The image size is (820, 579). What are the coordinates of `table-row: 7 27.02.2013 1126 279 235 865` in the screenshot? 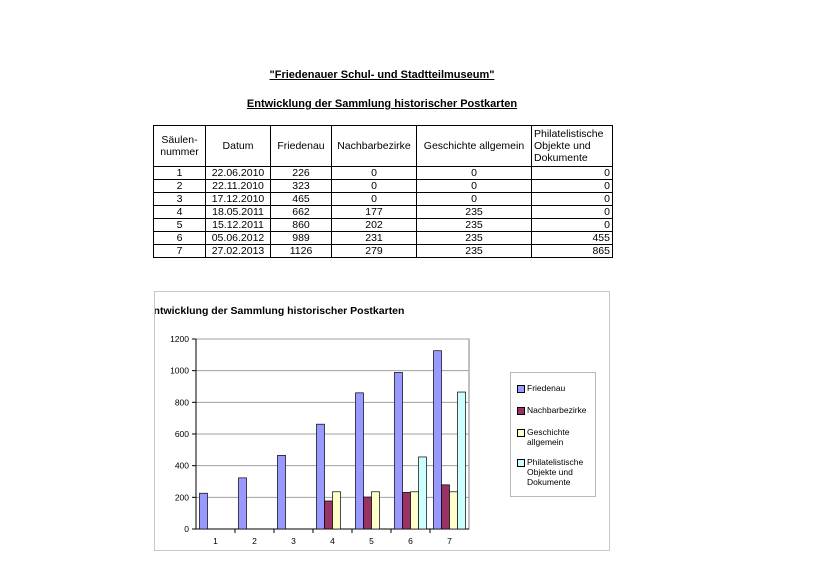 It's located at (383, 251).